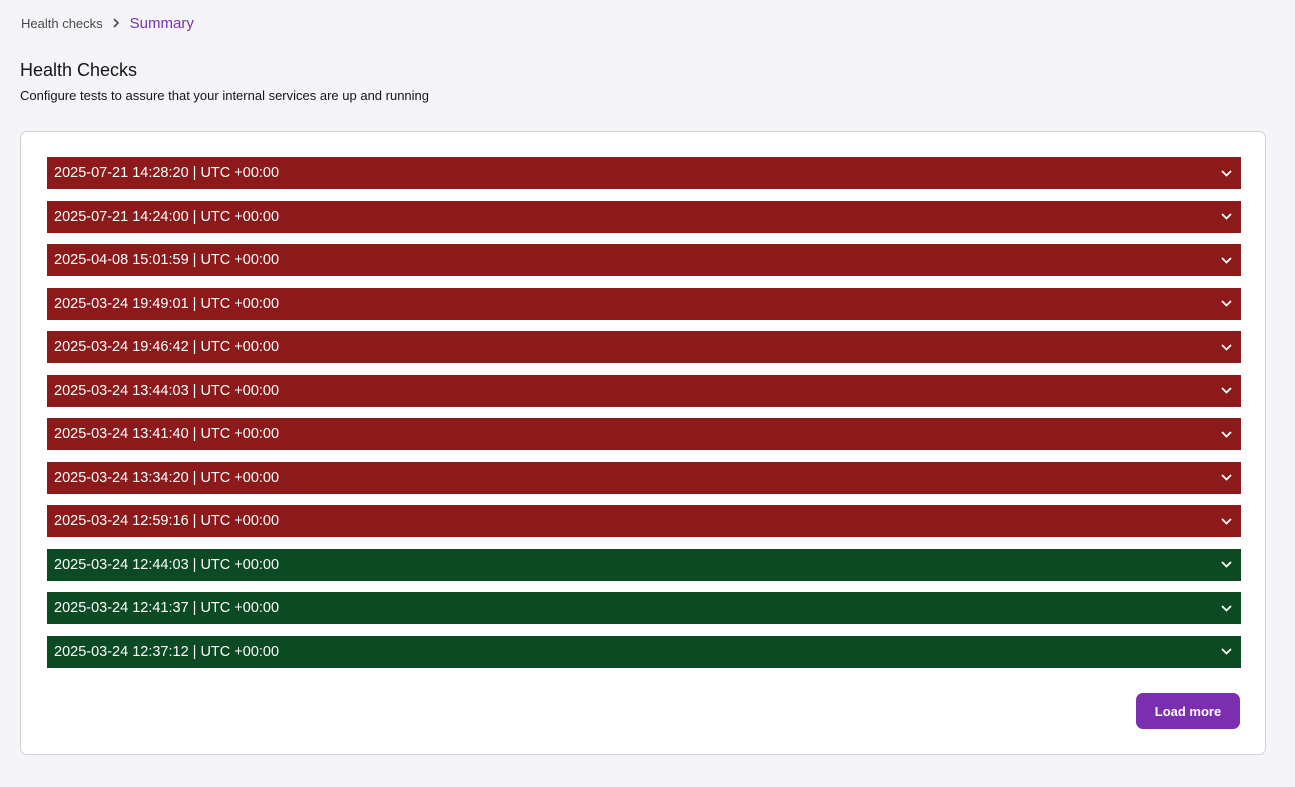 Image resolution: width=1295 pixels, height=787 pixels. Describe the element at coordinates (644, 260) in the screenshot. I see `health-check-row: 2025-04-08 15:01:59 | UTC +00:00` at that location.